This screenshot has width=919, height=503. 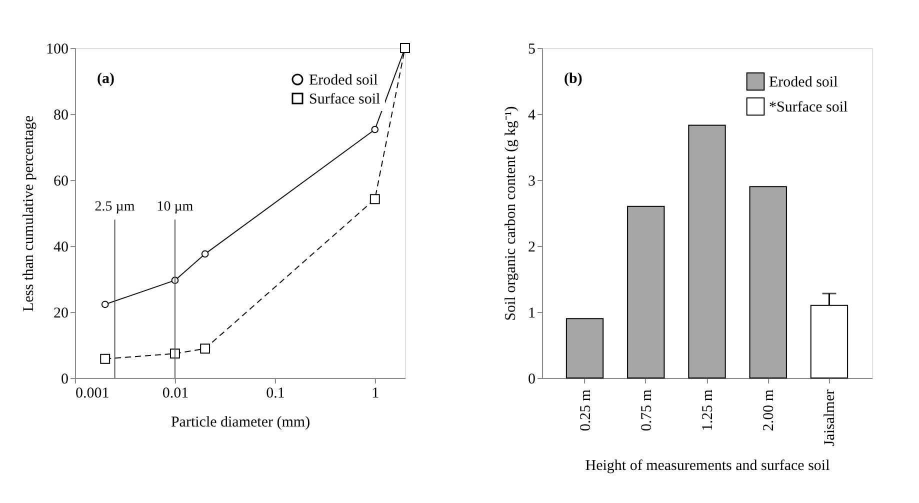 I want to click on y-tick-label: 1, so click(x=532, y=314).